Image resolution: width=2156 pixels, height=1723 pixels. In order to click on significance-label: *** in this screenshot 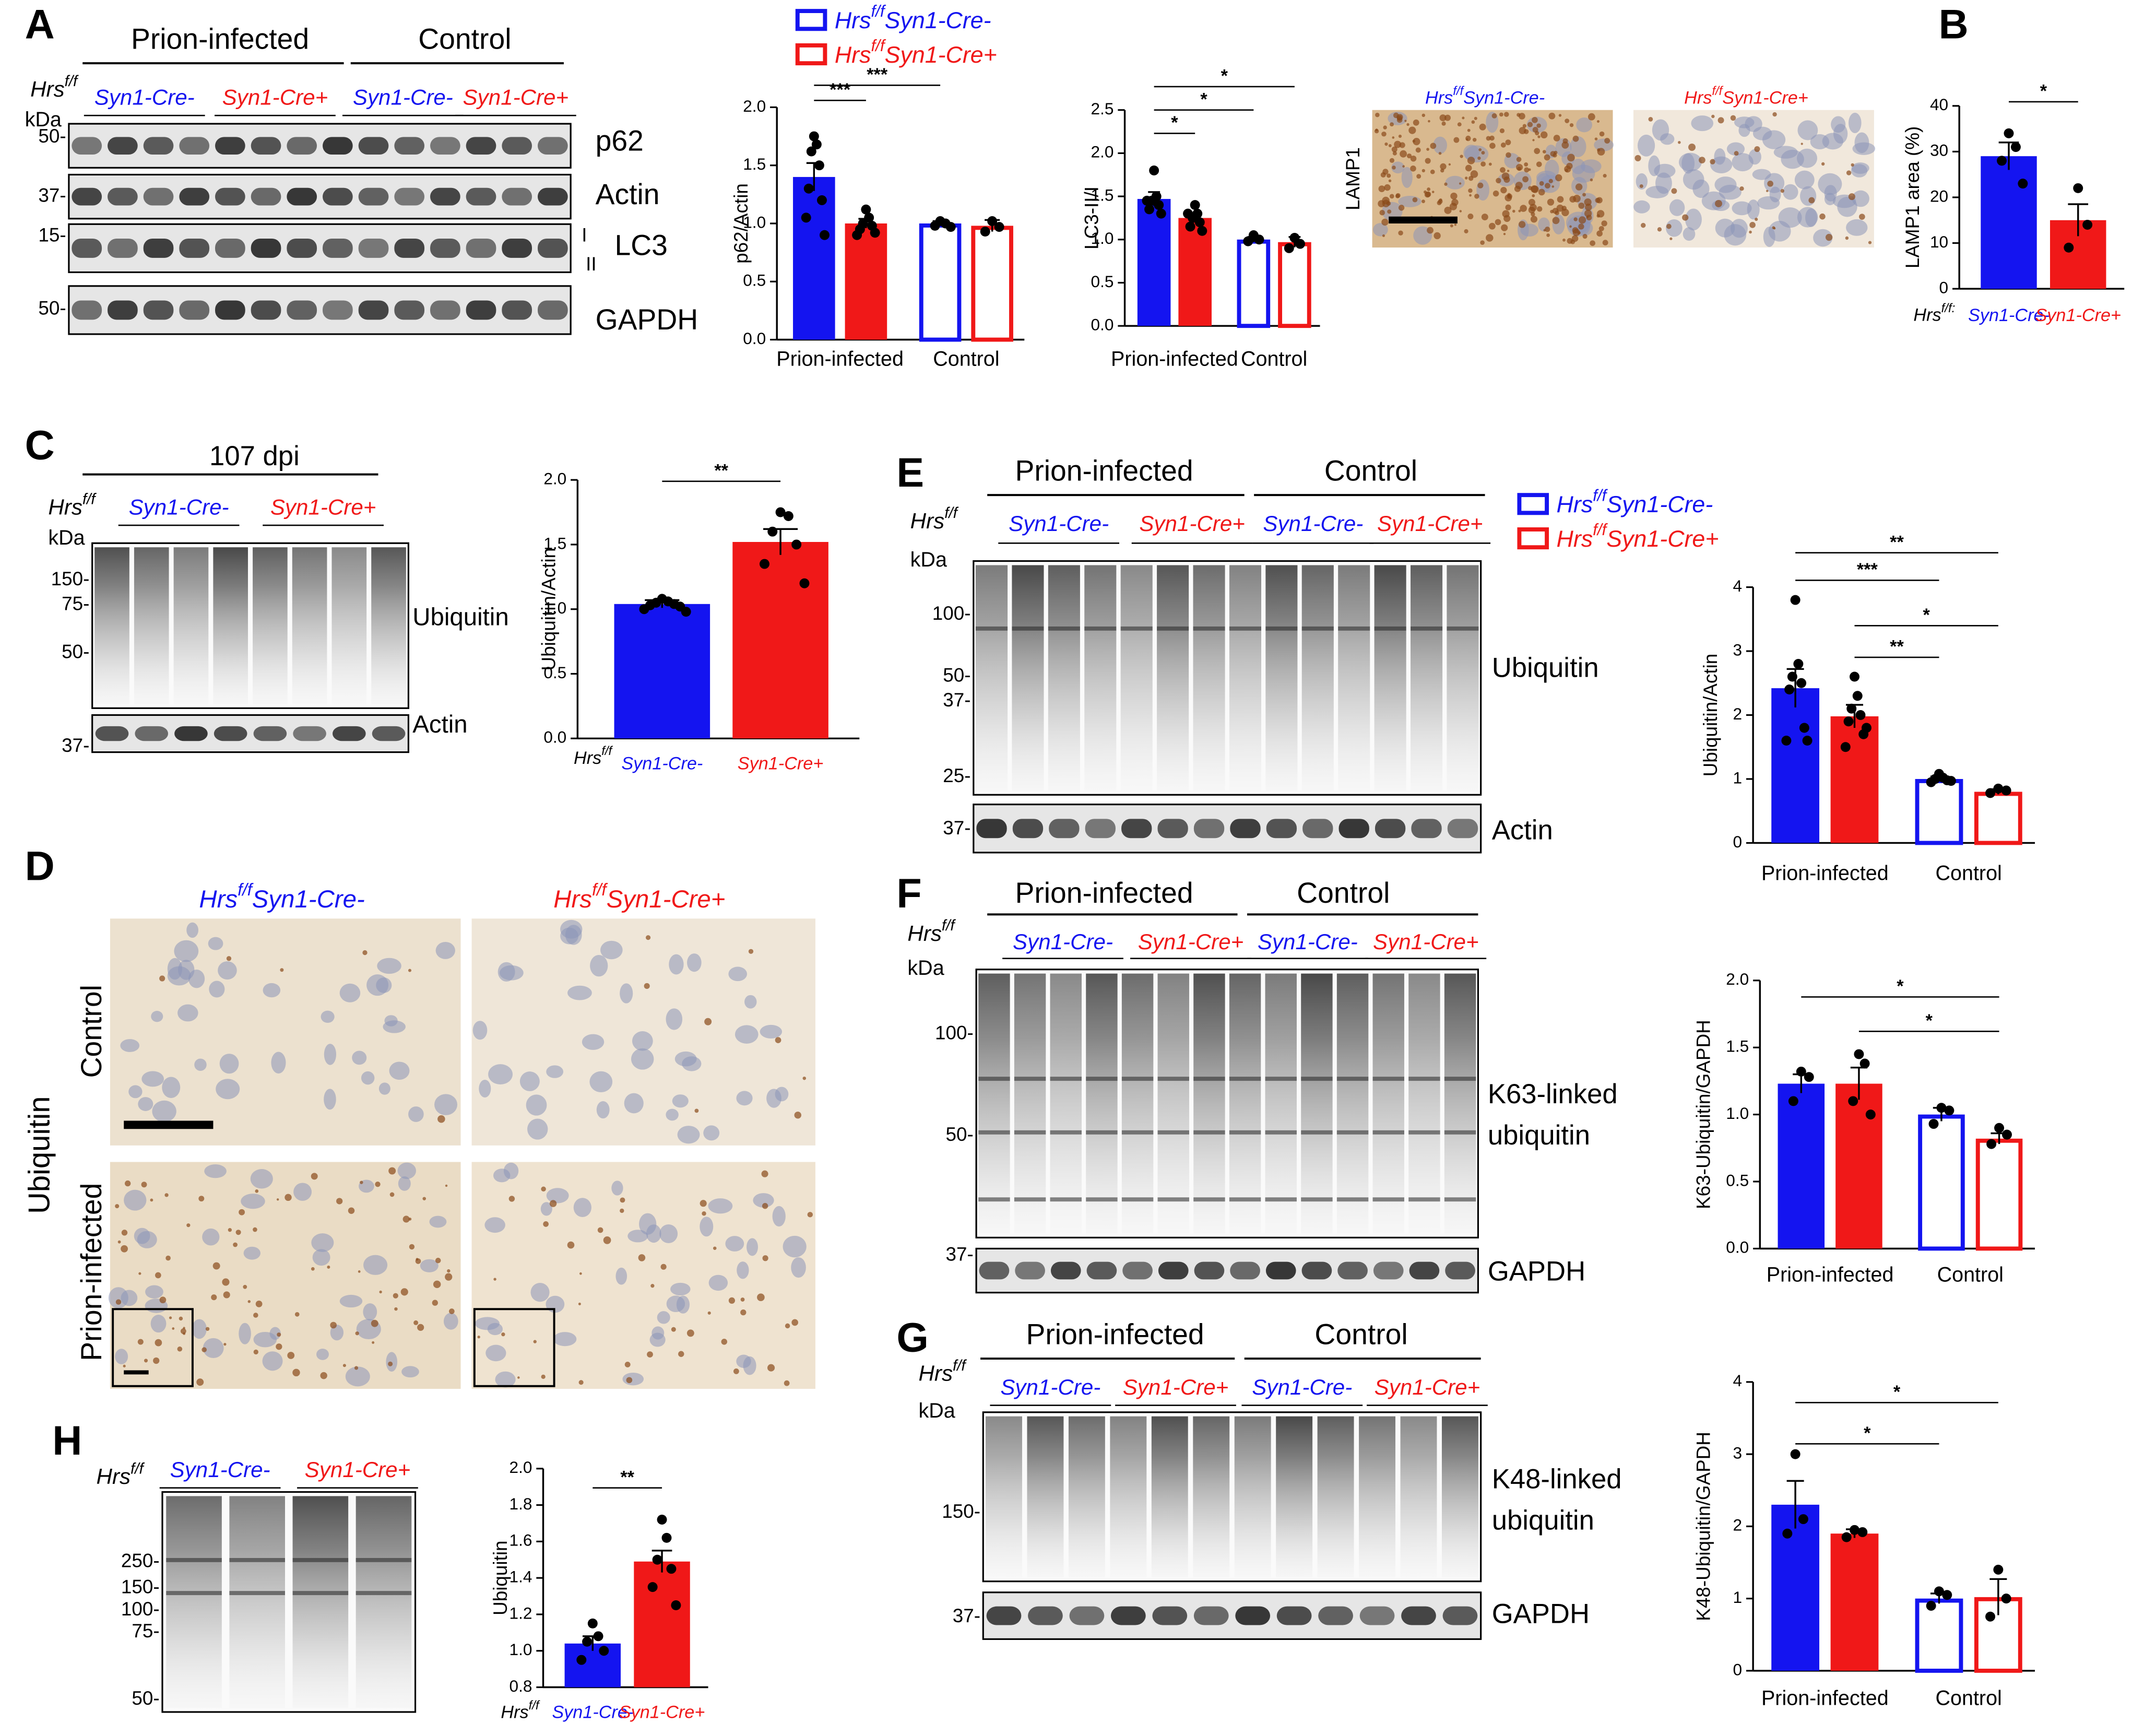, I will do `click(840, 90)`.